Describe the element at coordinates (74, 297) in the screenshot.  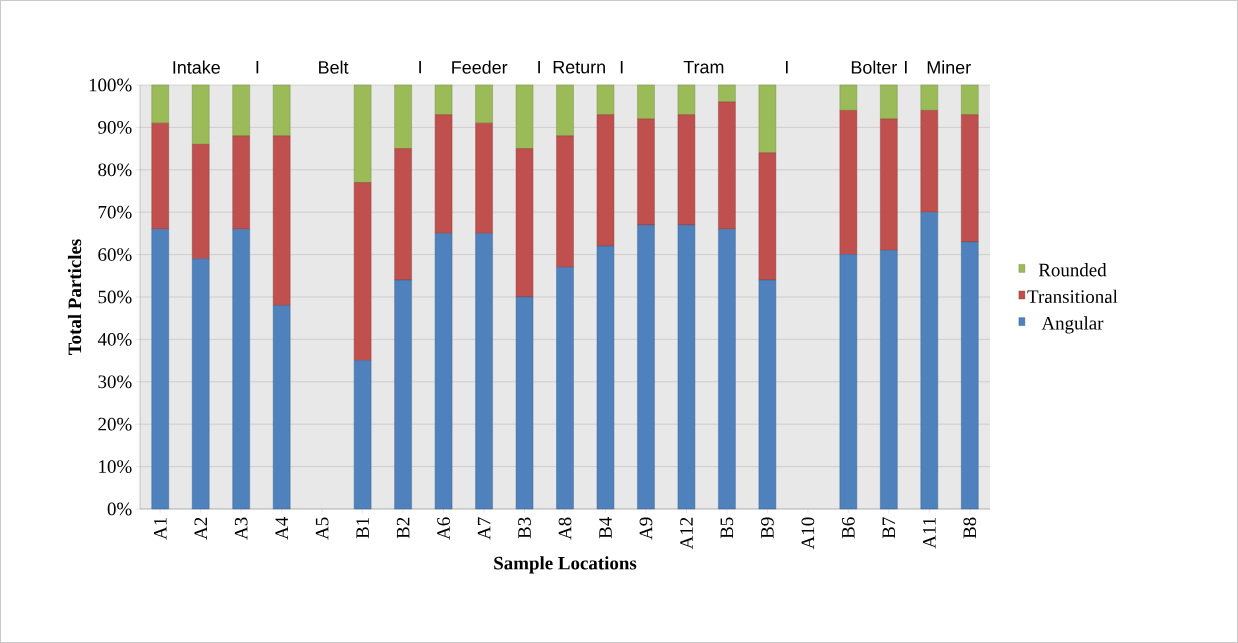
I see `y-axis-title: Total Particles` at that location.